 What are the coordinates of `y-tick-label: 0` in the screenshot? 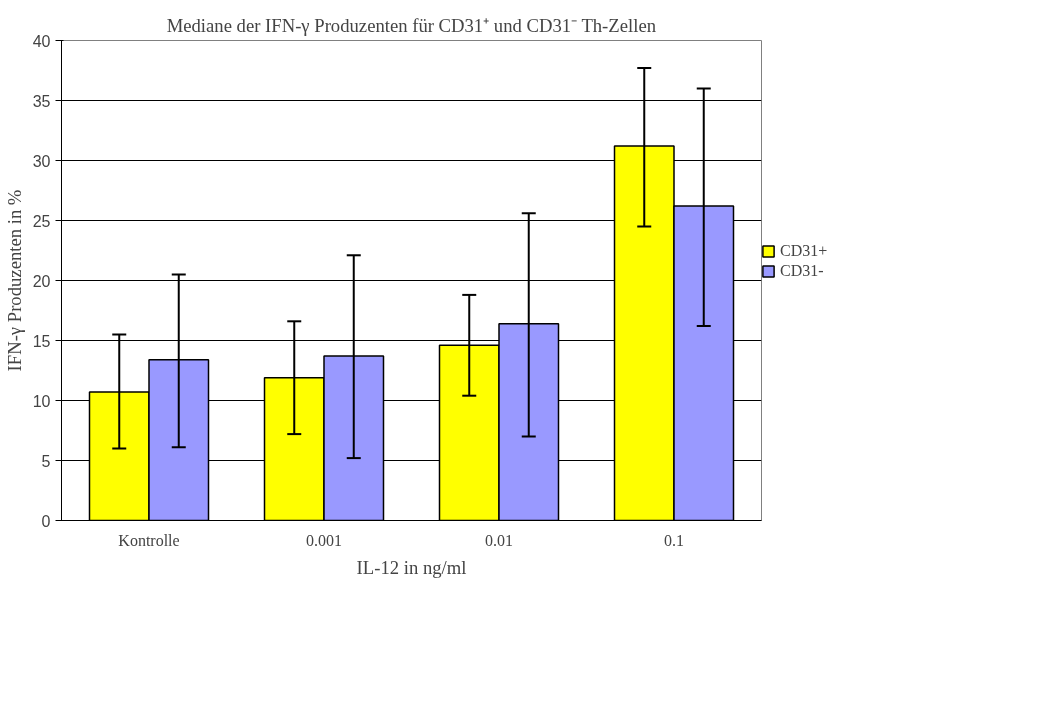 It's located at (46, 521).